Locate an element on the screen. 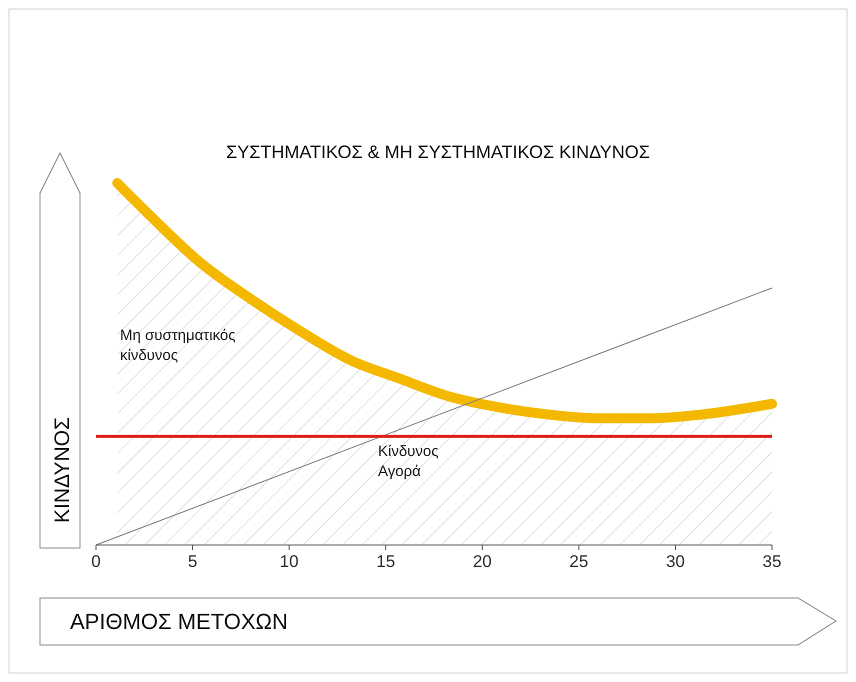 This screenshot has width=856, height=682. x-tick-label: 35 is located at coordinates (772, 561).